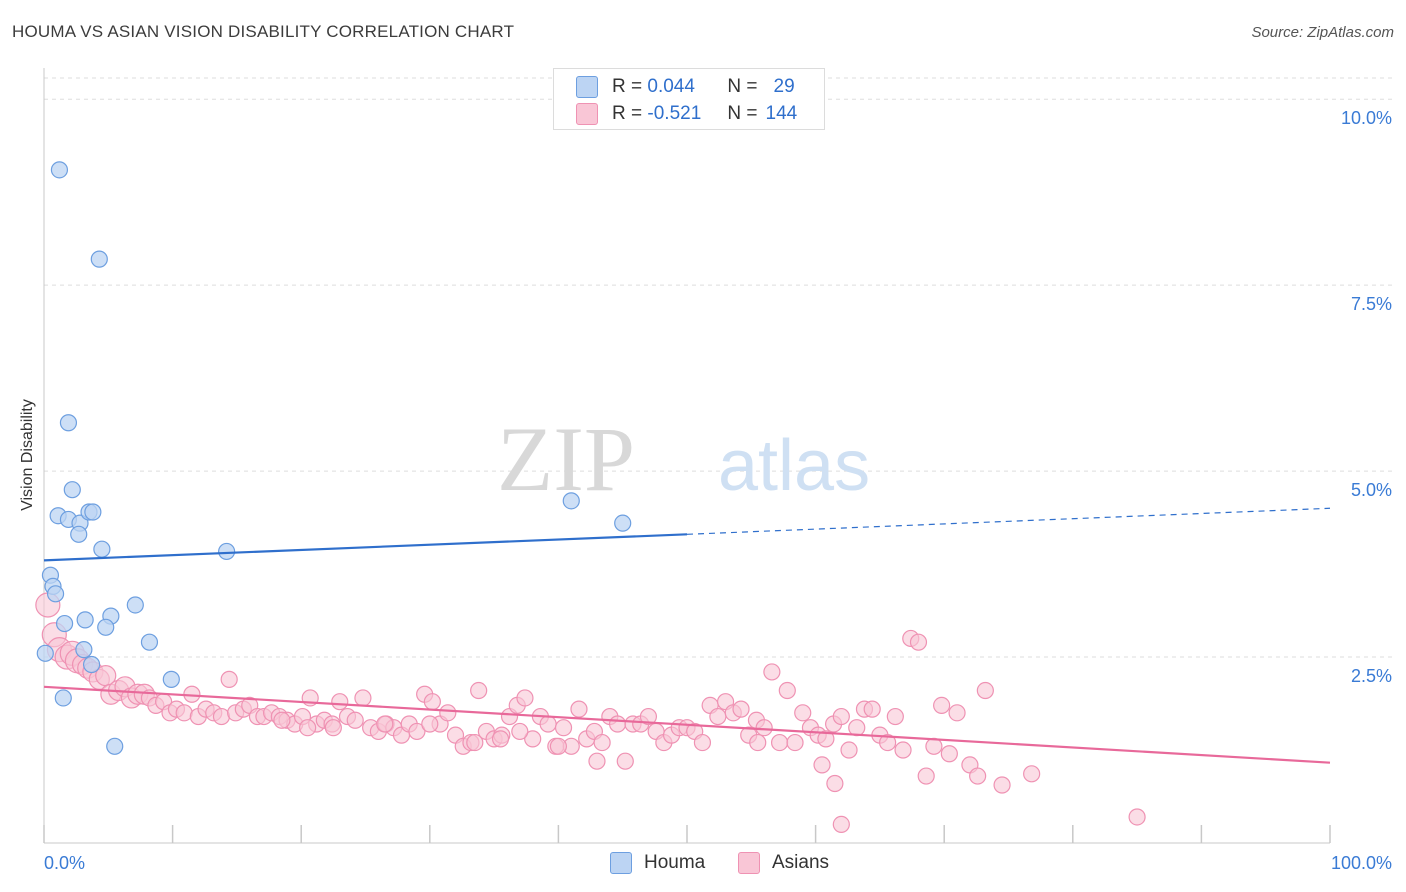  Describe the element at coordinates (365, 547) in the screenshot. I see `houma-trend-line` at that location.